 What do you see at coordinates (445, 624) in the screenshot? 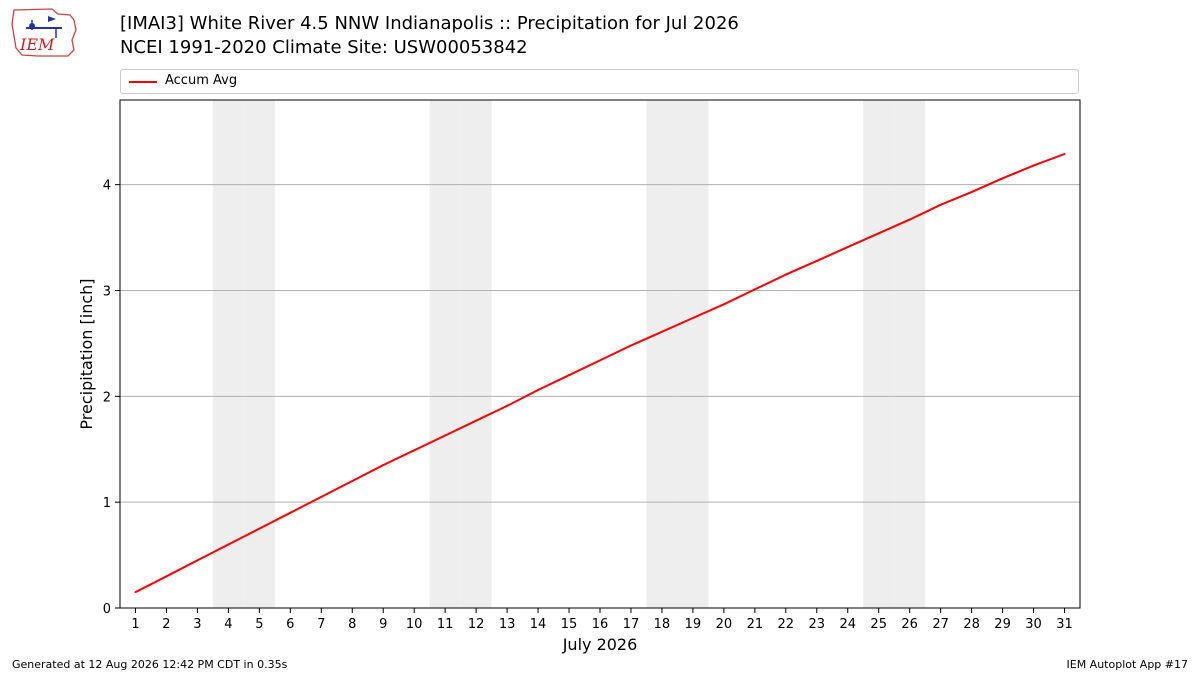
I see `xtick-label-11: 11` at bounding box center [445, 624].